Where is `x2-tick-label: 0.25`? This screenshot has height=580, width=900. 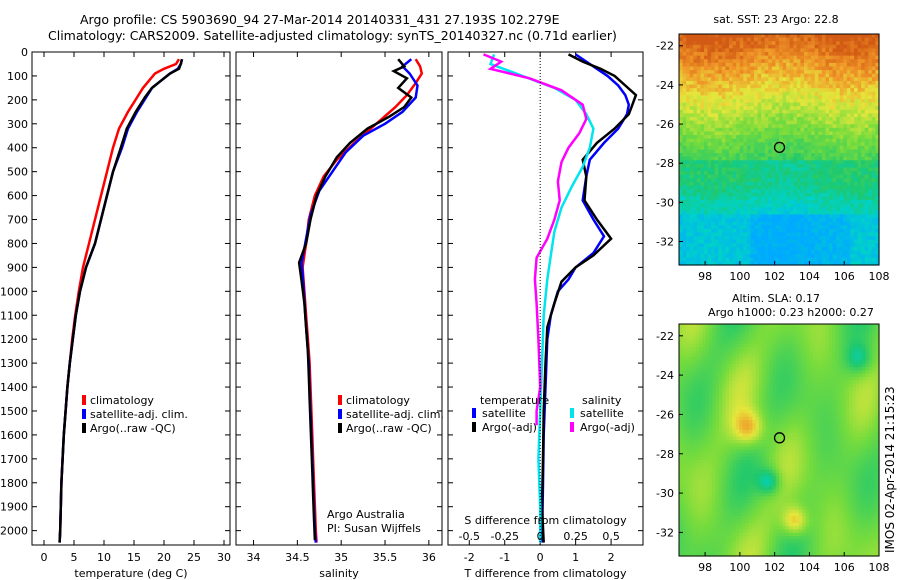
x2-tick-label: 0.25 is located at coordinates (575, 536).